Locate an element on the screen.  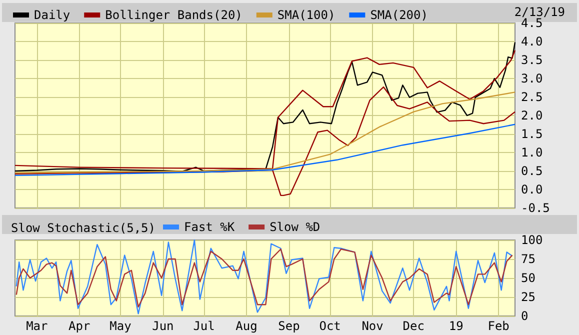
y-tick-label: 2.0 is located at coordinates (532, 115).